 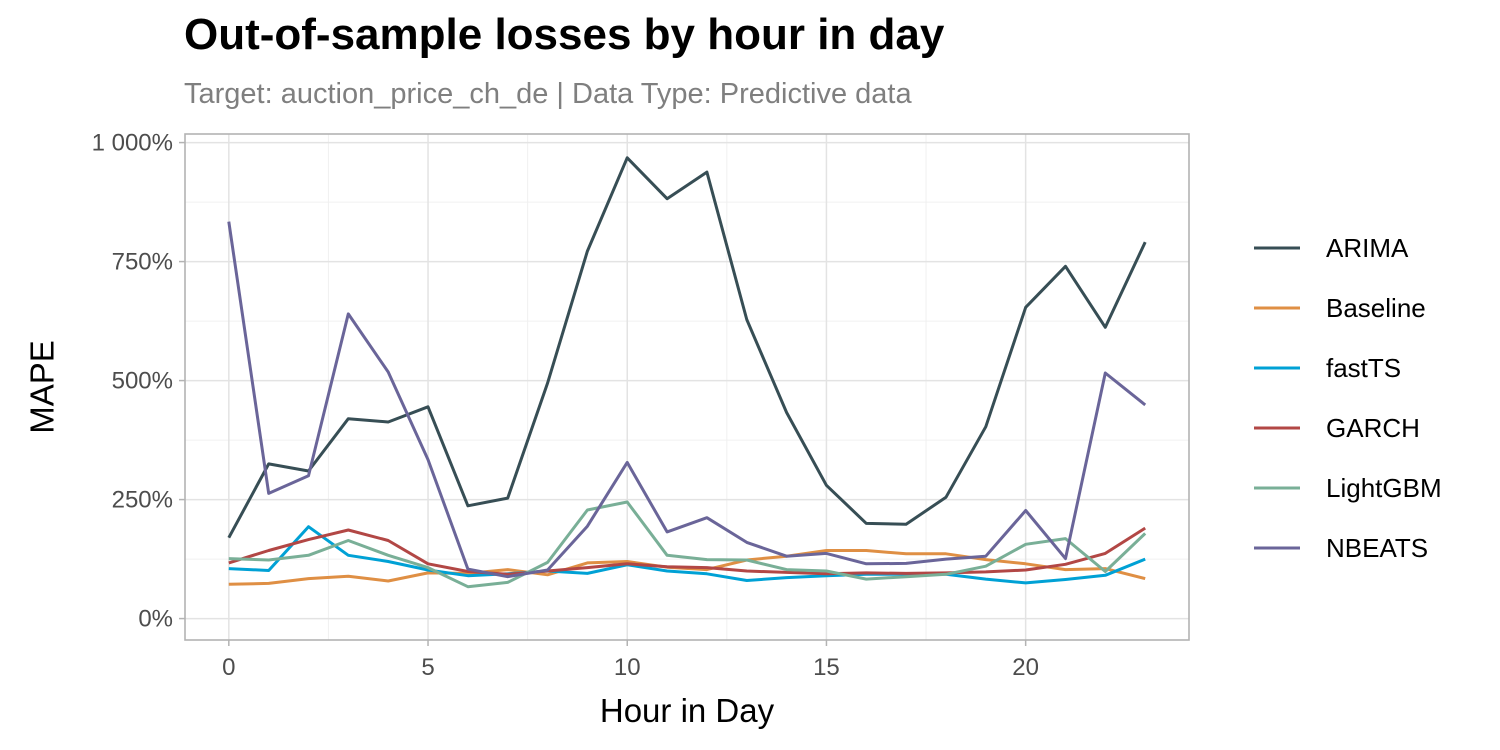 What do you see at coordinates (564, 34) in the screenshot?
I see `chart-title: Out-of-sample losses by hour in day` at bounding box center [564, 34].